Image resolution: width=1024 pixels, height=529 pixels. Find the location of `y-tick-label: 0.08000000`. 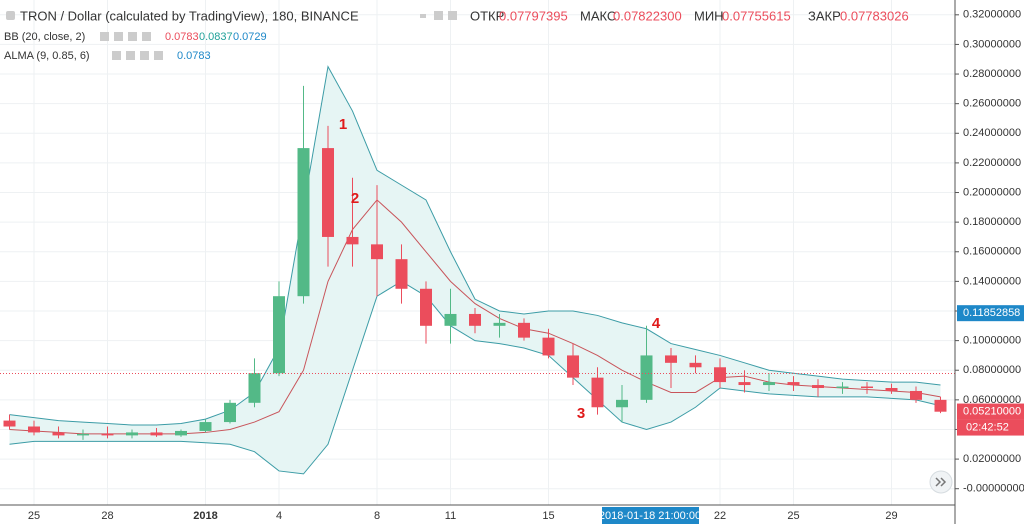

y-tick-label: 0.08000000 is located at coordinates (992, 370).